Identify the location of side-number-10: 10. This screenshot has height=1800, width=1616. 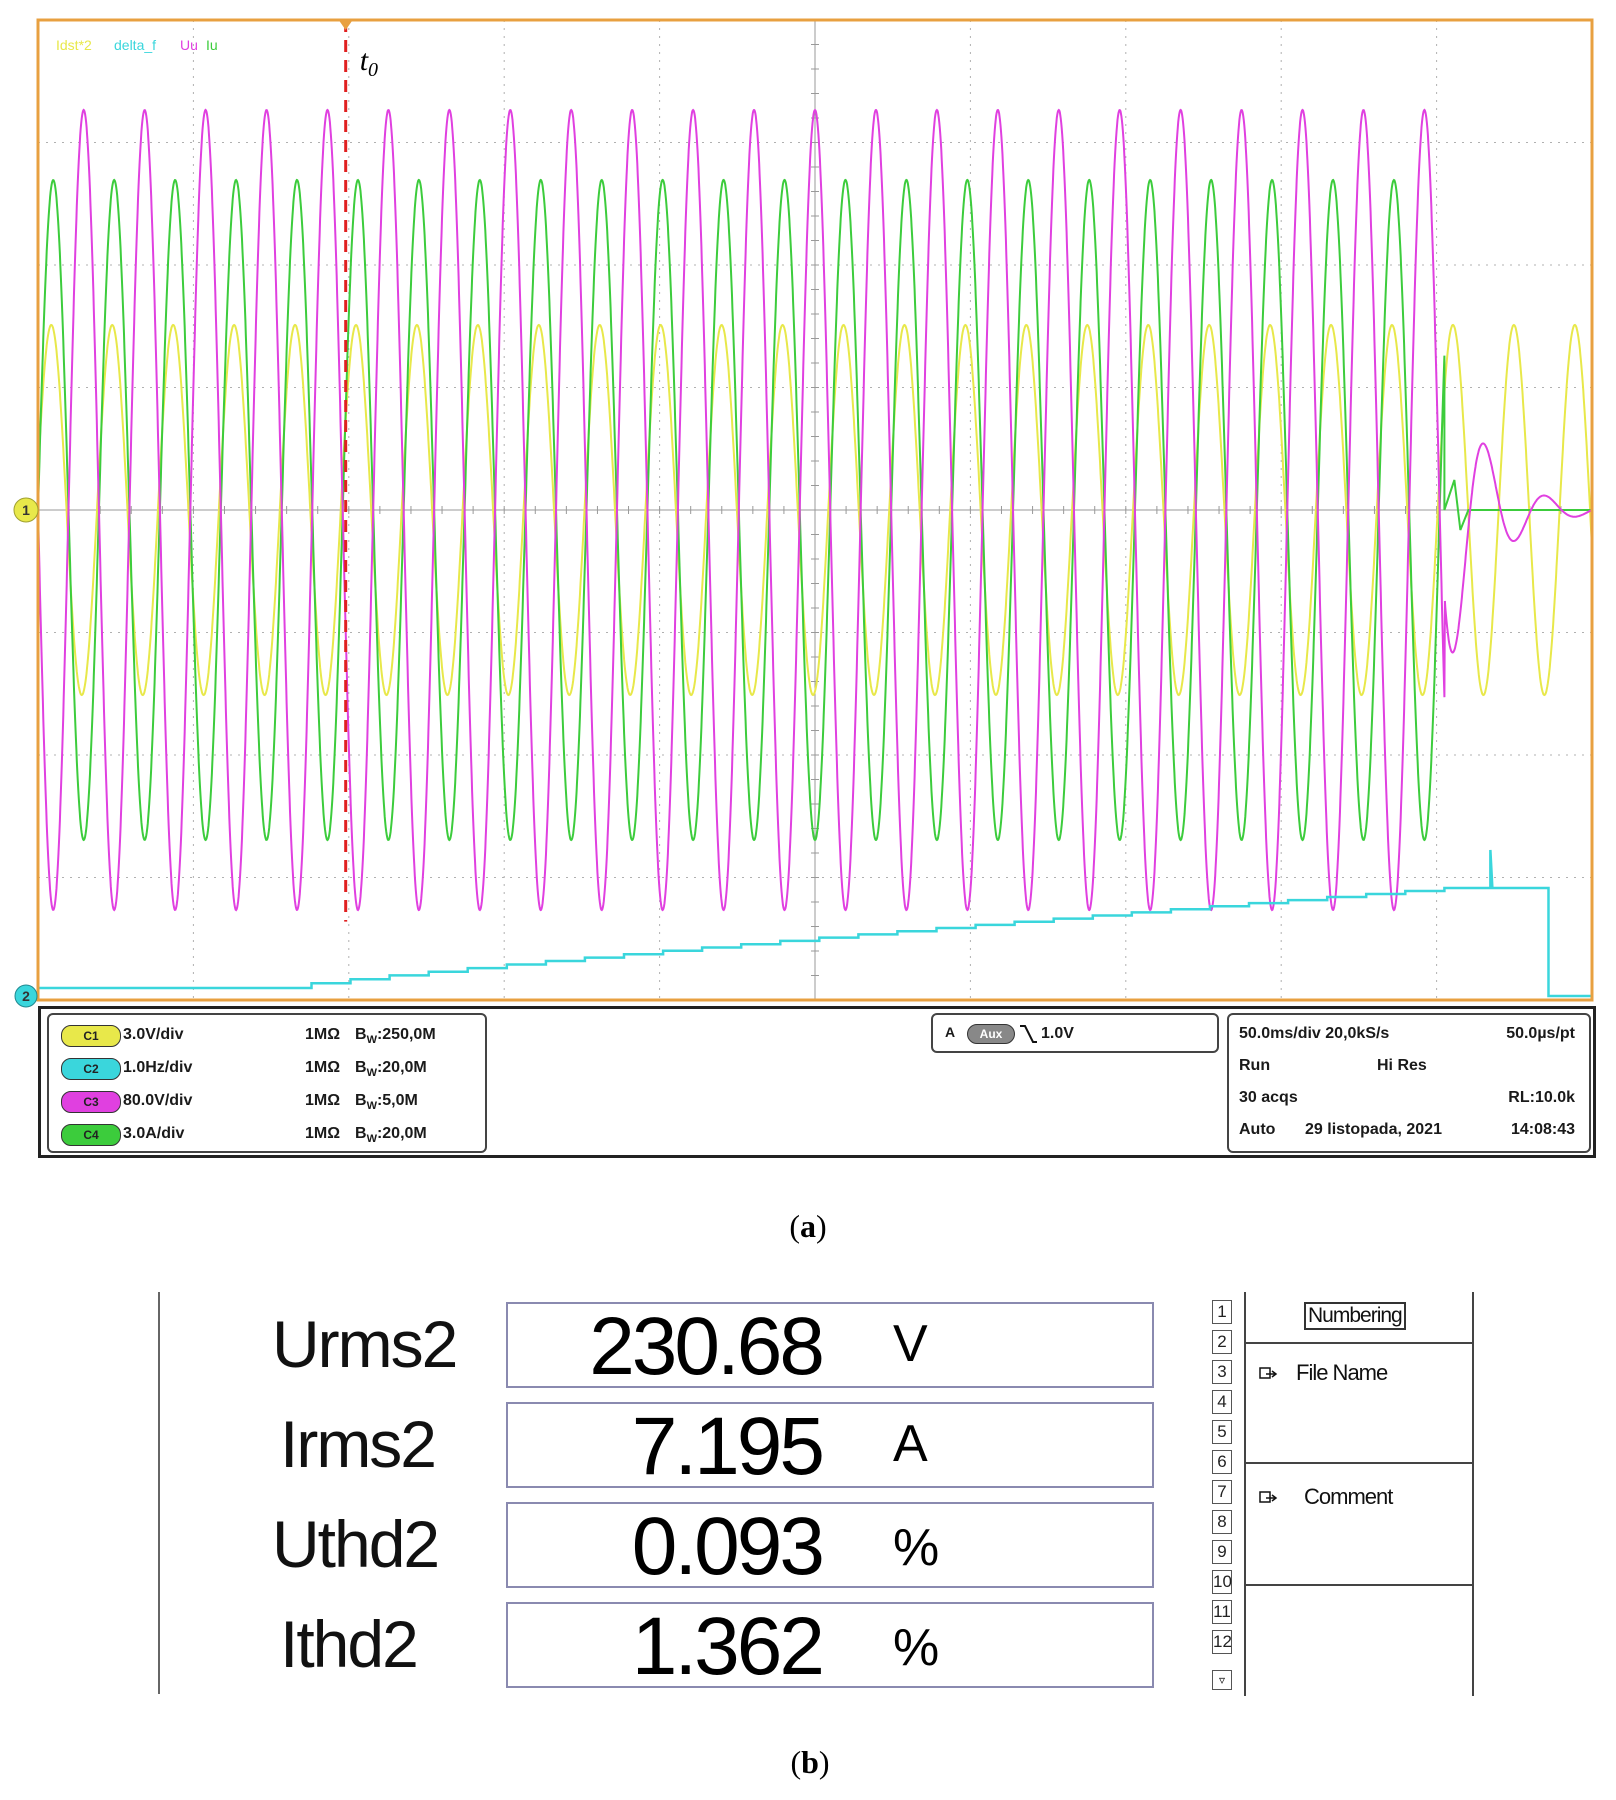
(1222, 1582).